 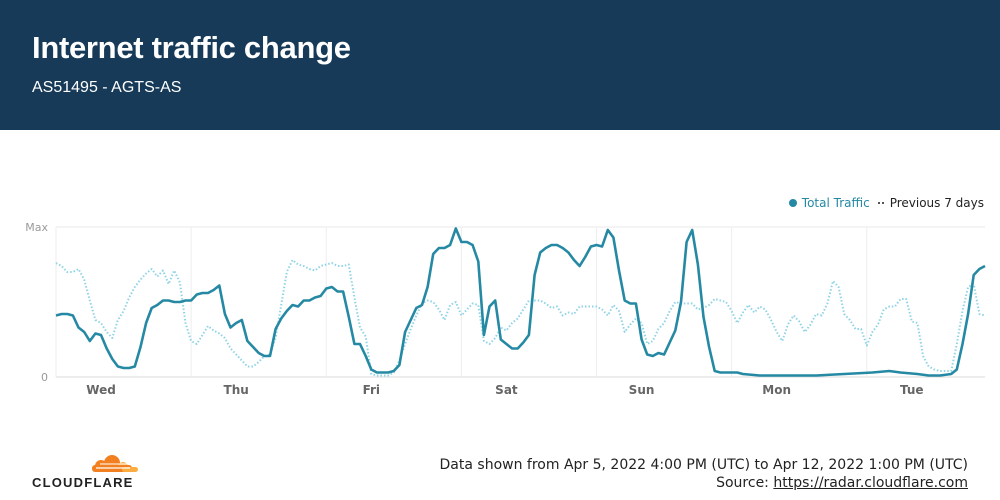 What do you see at coordinates (83, 482) in the screenshot?
I see `logo-wordmark: CLOUDFLARE` at bounding box center [83, 482].